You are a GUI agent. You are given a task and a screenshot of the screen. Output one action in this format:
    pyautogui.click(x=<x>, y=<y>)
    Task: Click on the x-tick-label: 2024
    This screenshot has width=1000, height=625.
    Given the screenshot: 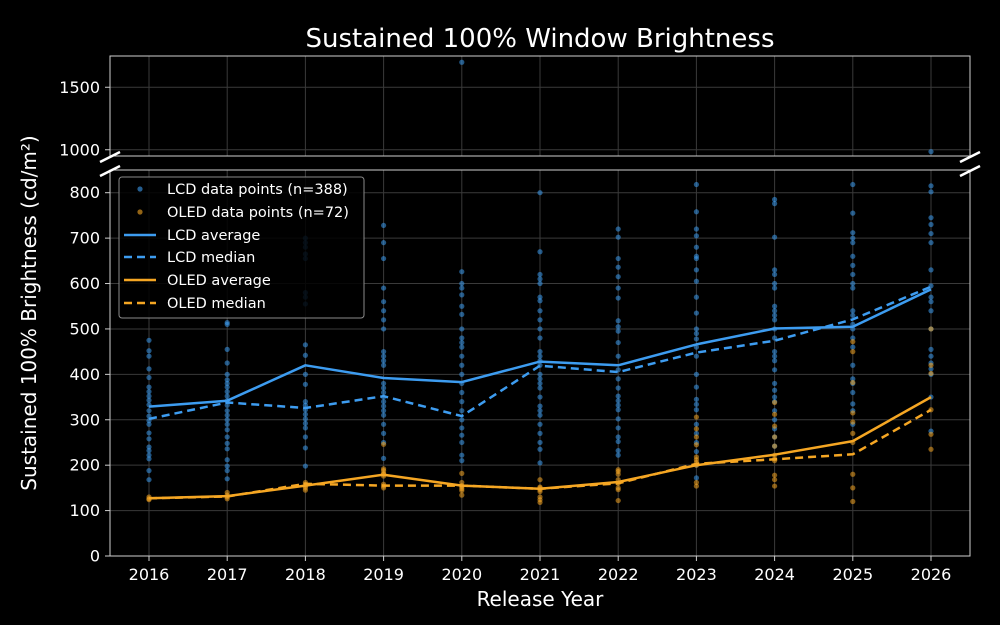 What is the action you would take?
    pyautogui.click(x=774, y=574)
    